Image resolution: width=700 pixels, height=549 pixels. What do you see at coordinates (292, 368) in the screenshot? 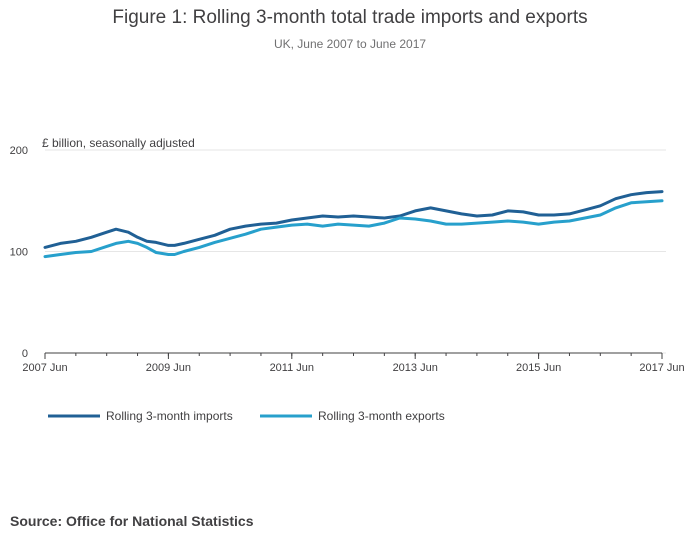
I see `x-tick-label: 2011 Jun` at bounding box center [292, 368].